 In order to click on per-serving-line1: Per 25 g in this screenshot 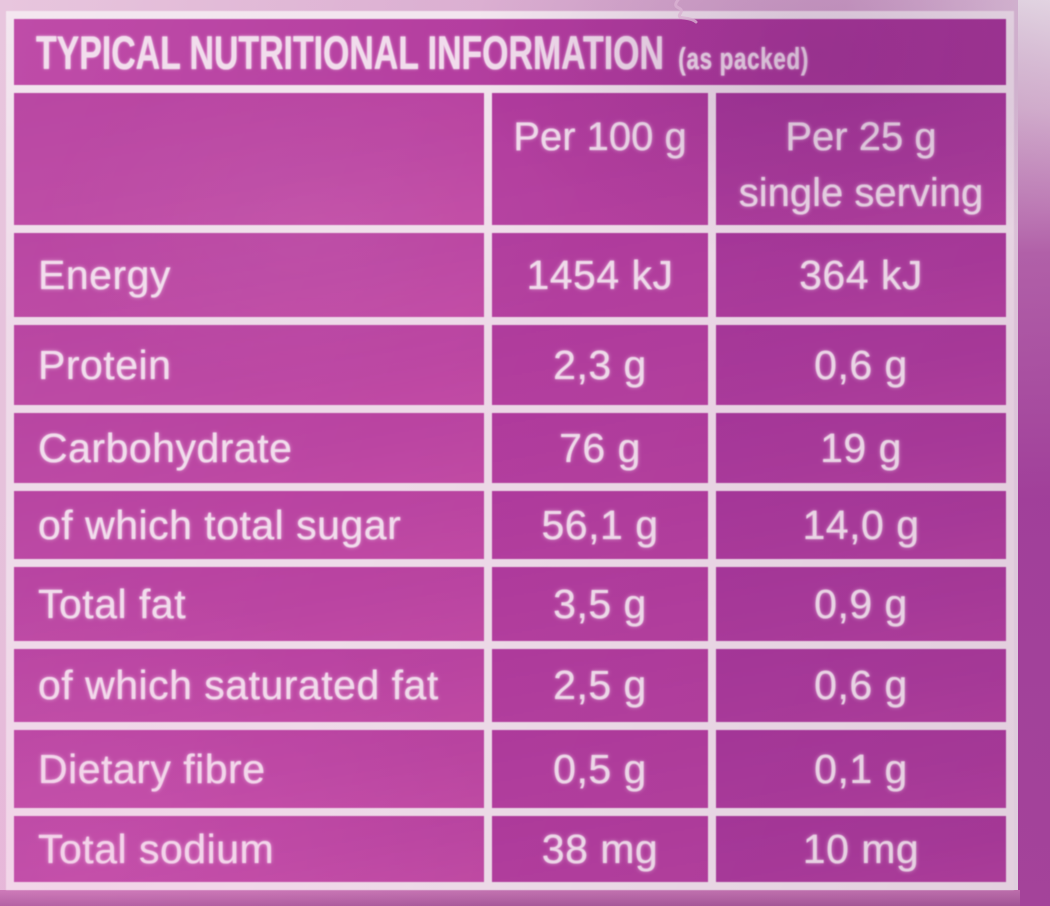, I will do `click(861, 137)`.